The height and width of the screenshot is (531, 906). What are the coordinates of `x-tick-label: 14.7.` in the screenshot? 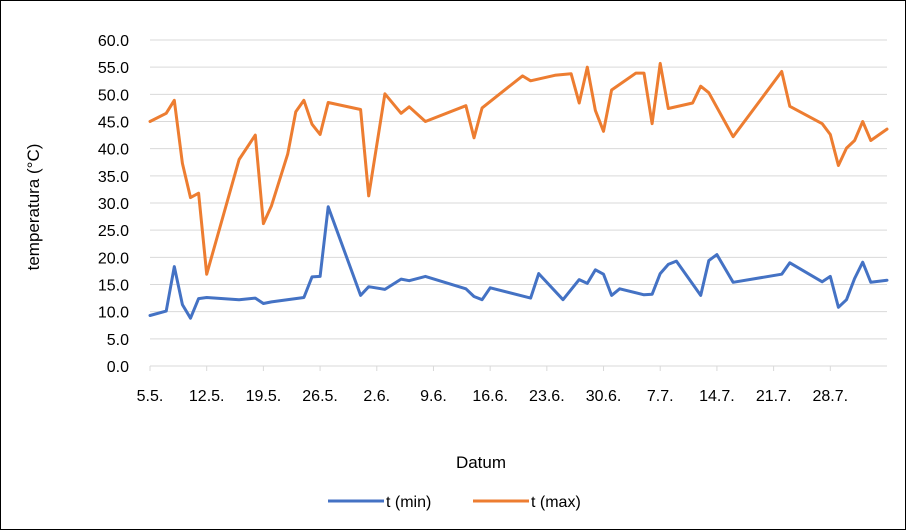 It's located at (717, 396).